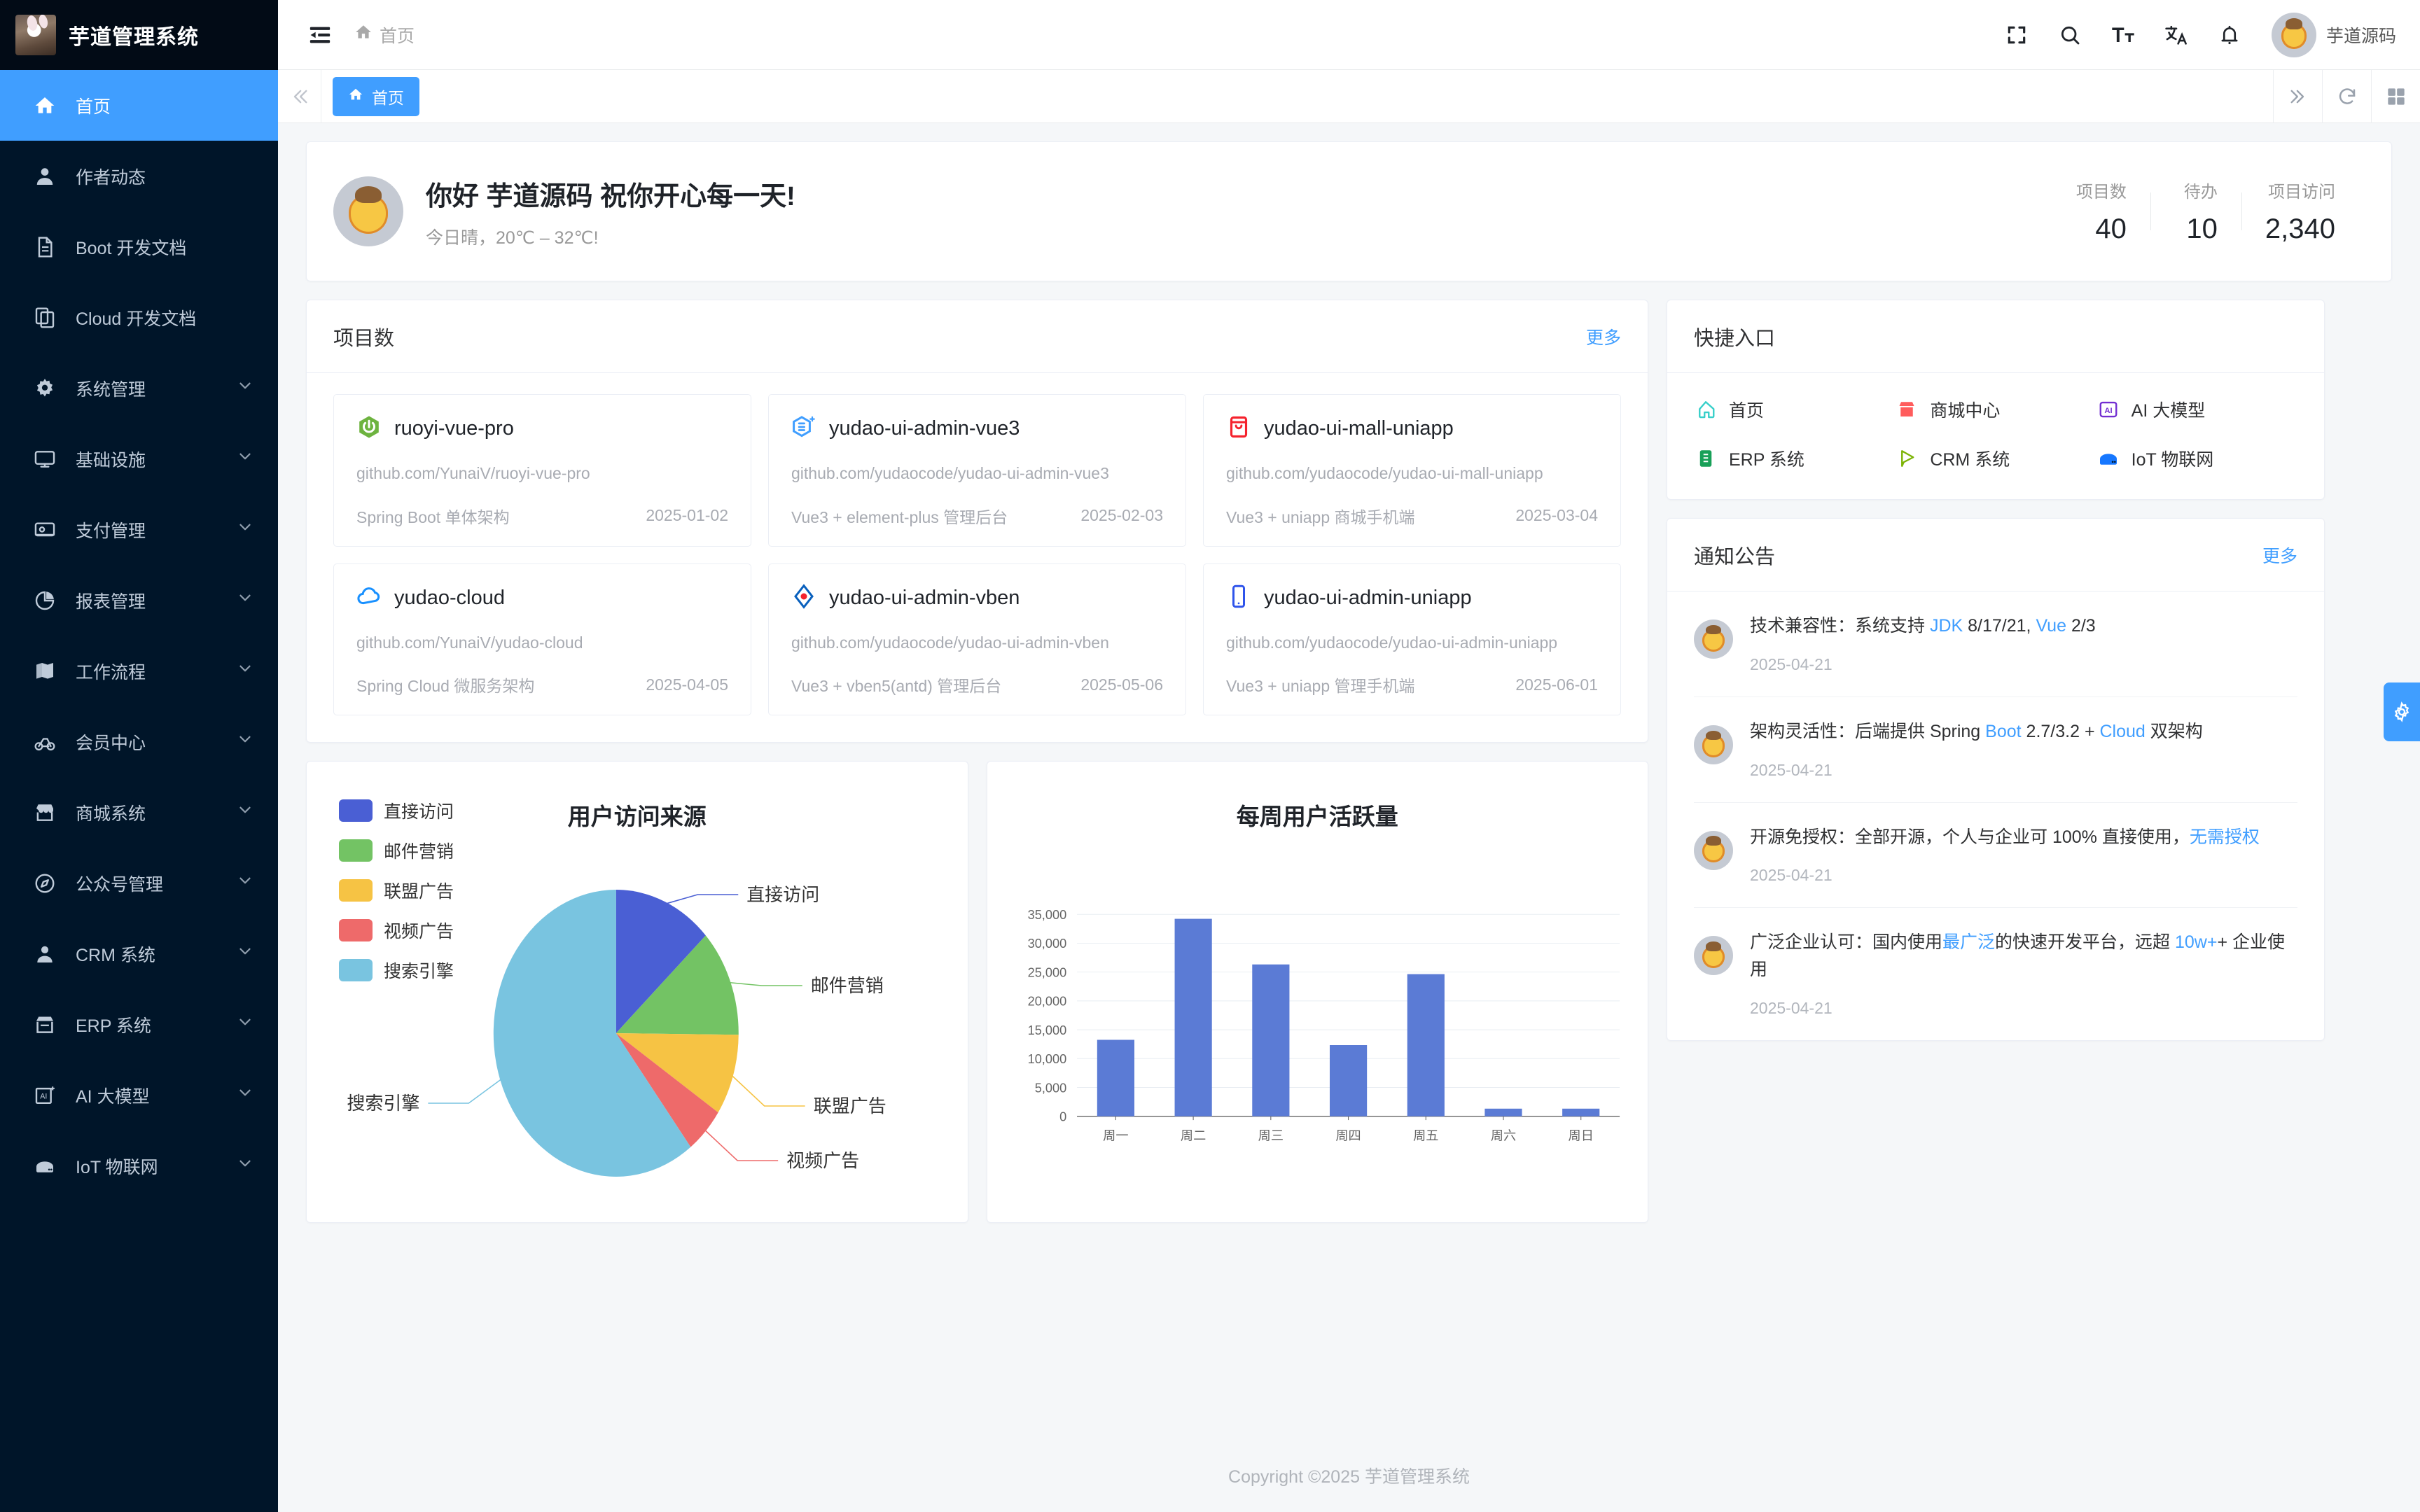 Image resolution: width=2420 pixels, height=1512 pixels. I want to click on sidebar-item-12: 公众号管理, so click(139, 883).